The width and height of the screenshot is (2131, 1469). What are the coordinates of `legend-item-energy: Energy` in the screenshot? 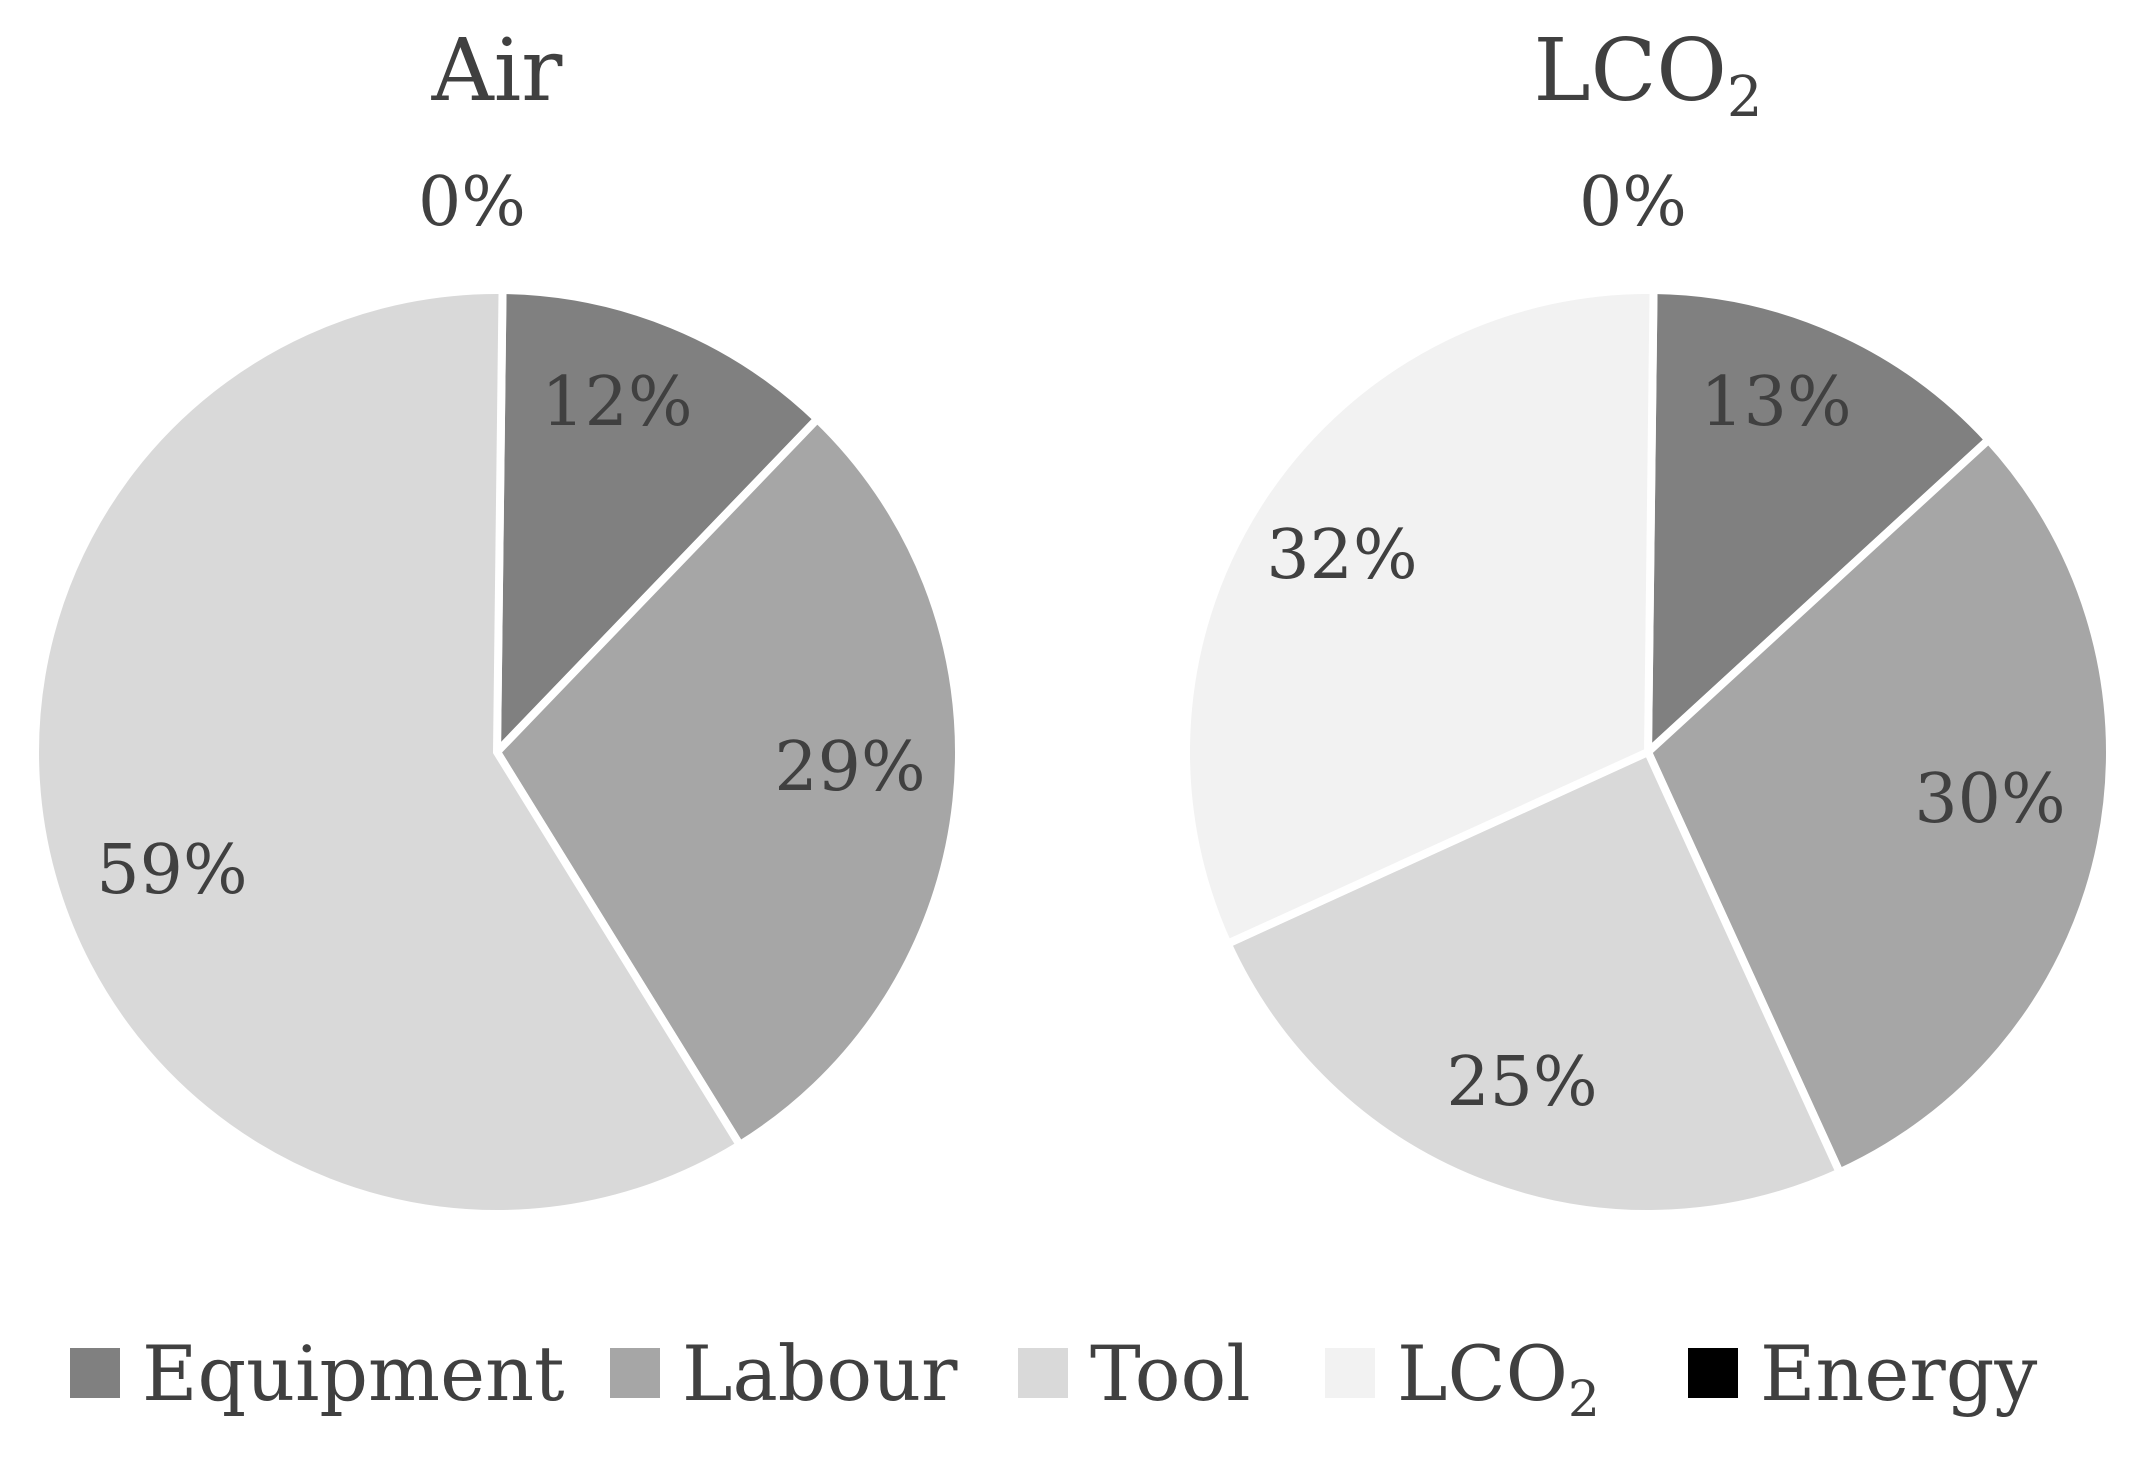 It's located at (1862, 1373).